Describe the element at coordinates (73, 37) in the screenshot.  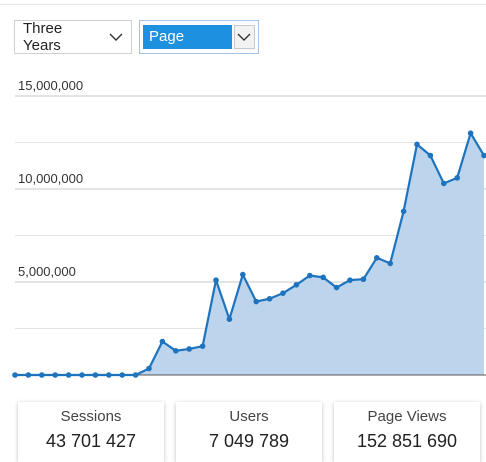
I see `time-range-select: Three Years` at that location.